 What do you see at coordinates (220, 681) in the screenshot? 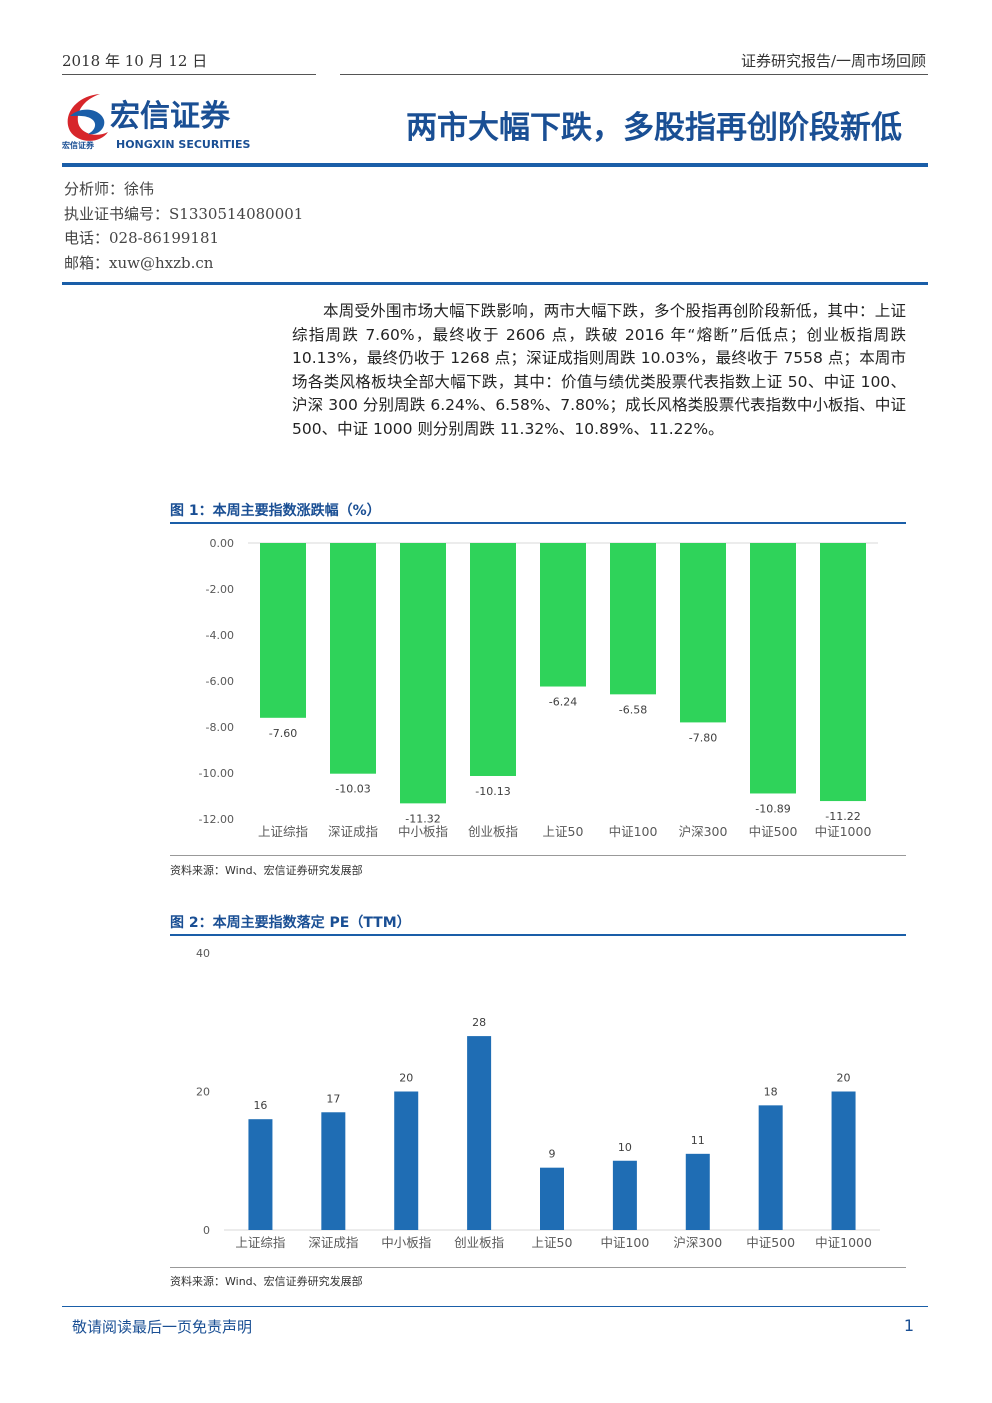
I see `y-tick-label: -6.00` at bounding box center [220, 681].